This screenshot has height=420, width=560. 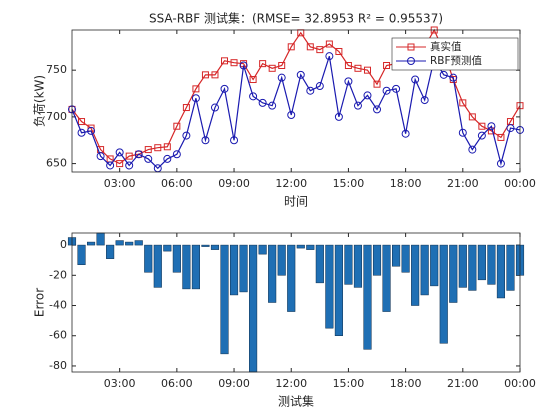 What do you see at coordinates (58, 335) in the screenshot?
I see `y-tick-label: -60` at bounding box center [58, 335].